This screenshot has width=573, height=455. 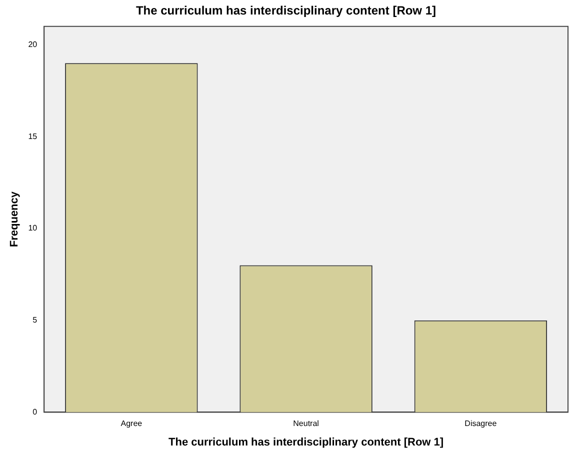 I want to click on y-tick-label: 15, so click(x=33, y=136).